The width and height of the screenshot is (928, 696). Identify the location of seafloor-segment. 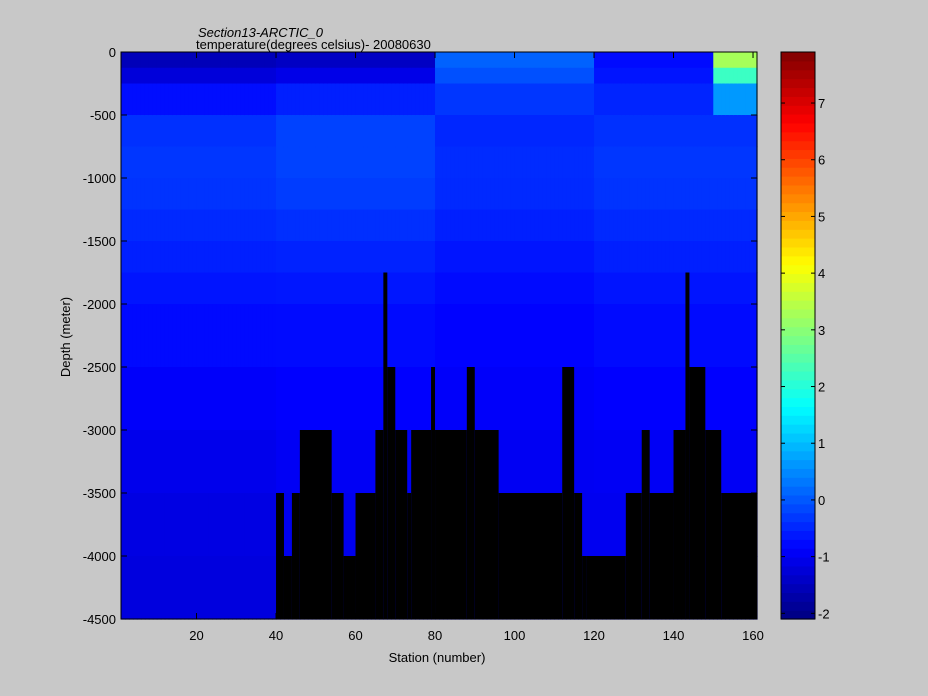
(287, 587).